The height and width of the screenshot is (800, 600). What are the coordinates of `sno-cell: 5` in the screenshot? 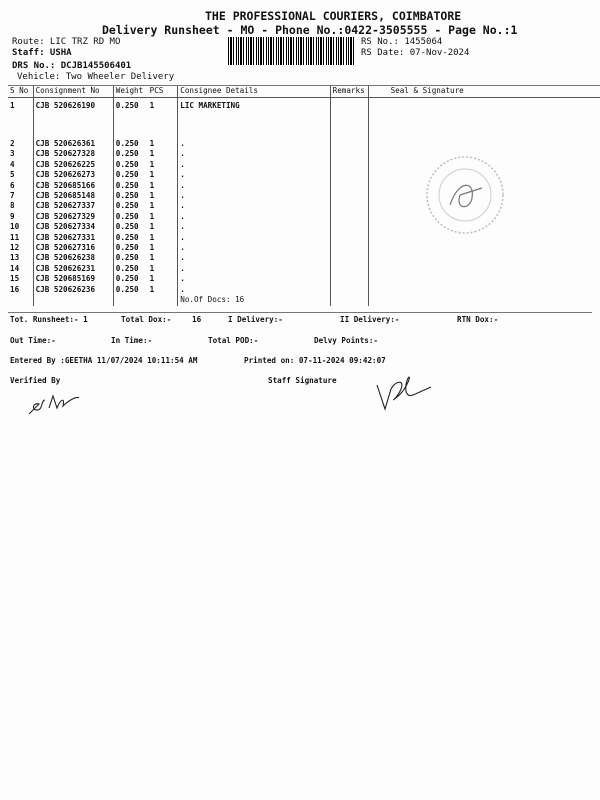 It's located at (12, 175).